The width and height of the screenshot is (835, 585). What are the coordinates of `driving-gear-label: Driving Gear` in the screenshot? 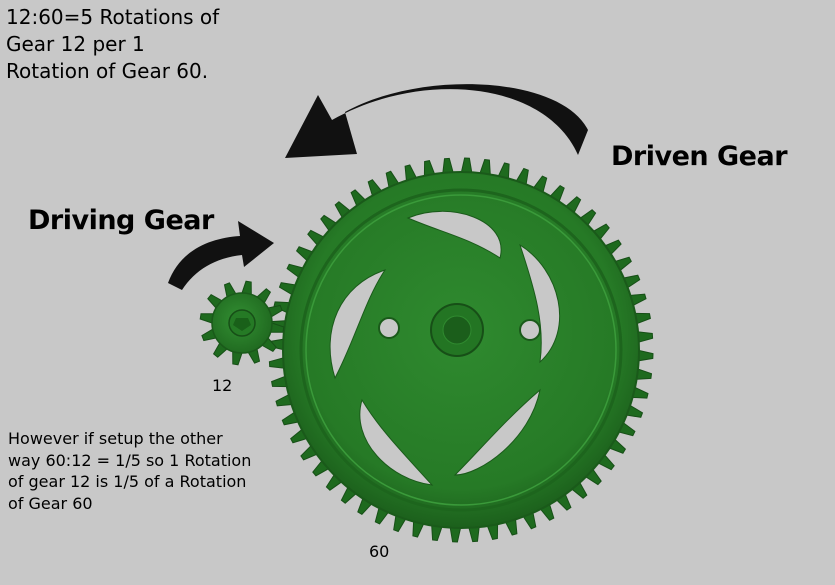 It's located at (121, 220).